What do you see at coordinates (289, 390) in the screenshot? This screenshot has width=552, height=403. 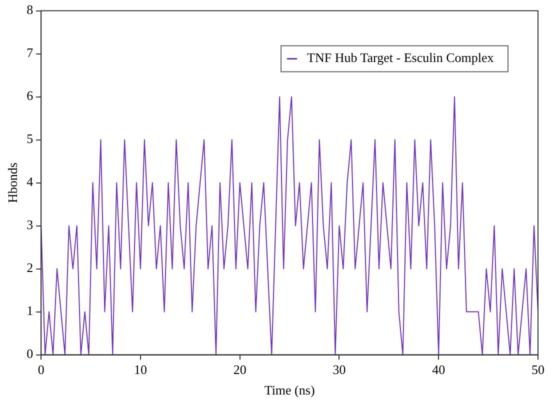 I see `x-axis-title: Time (ns)` at bounding box center [289, 390].